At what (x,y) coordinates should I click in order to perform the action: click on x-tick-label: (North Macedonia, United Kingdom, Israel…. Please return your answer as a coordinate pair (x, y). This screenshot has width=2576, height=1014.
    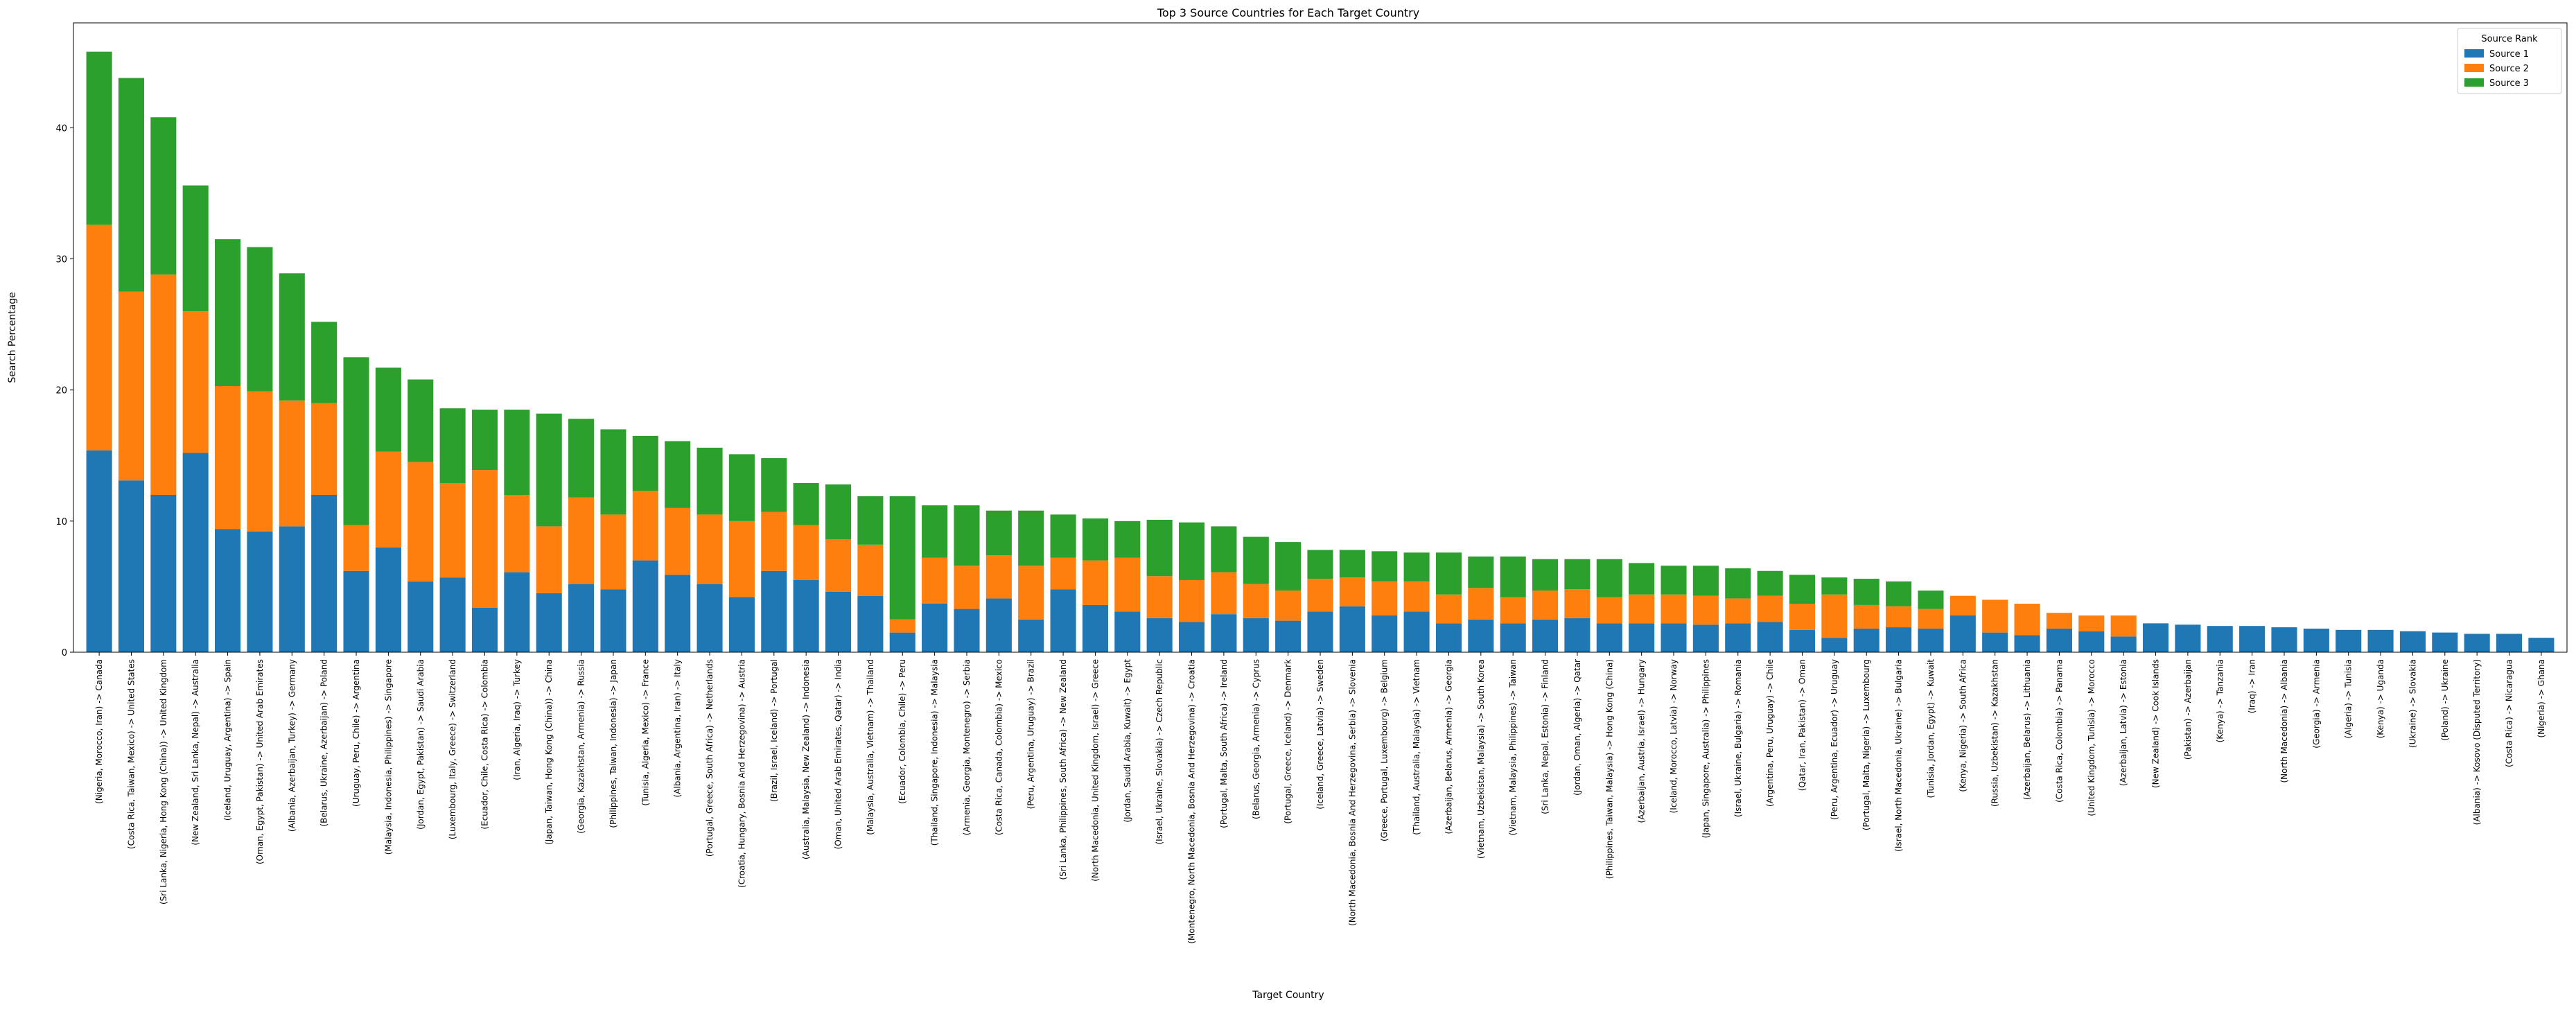
    Looking at the image, I should click on (1095, 770).